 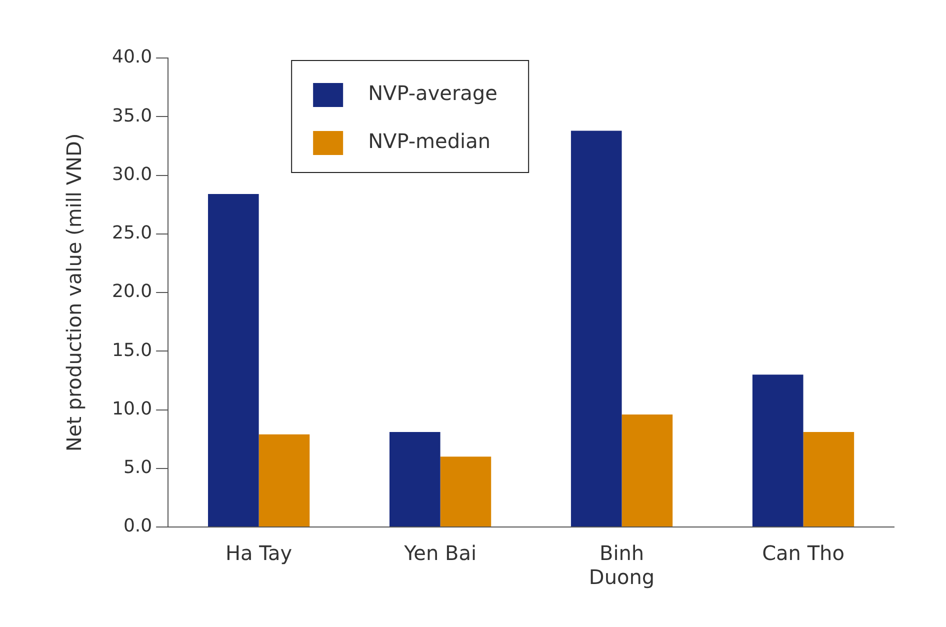 I want to click on y-tick-label: 25.0, so click(x=132, y=233).